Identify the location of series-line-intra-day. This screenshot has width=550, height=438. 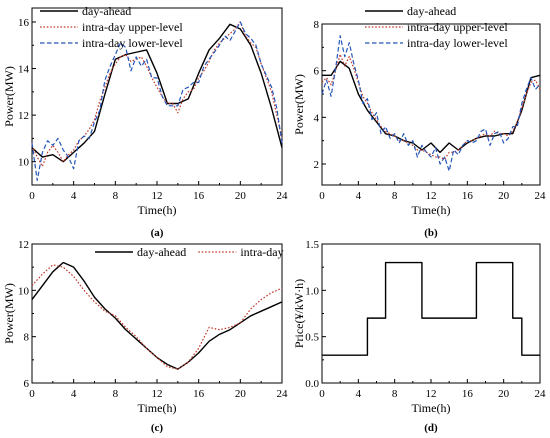
(157, 317).